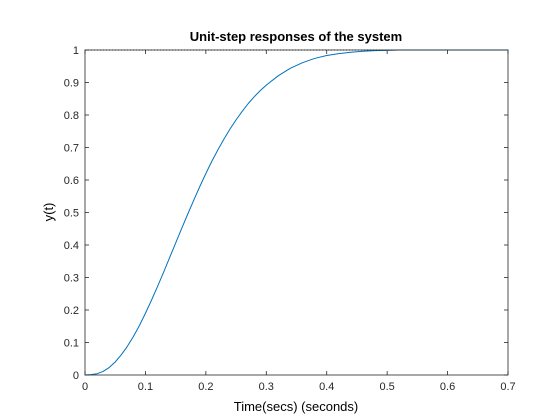  What do you see at coordinates (296, 406) in the screenshot?
I see `x-axis-label: Time(secs) (seconds)` at bounding box center [296, 406].